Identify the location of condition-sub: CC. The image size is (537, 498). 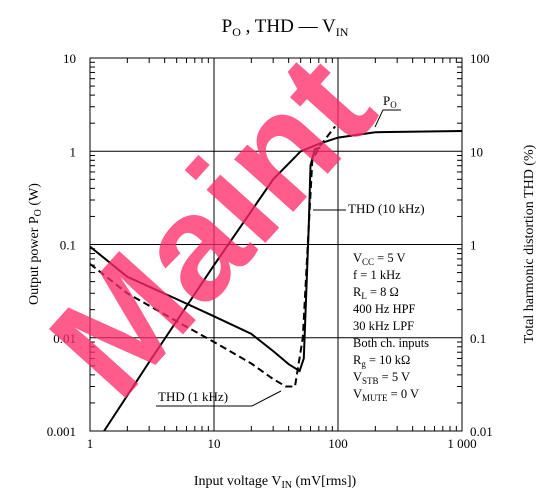
(368, 262).